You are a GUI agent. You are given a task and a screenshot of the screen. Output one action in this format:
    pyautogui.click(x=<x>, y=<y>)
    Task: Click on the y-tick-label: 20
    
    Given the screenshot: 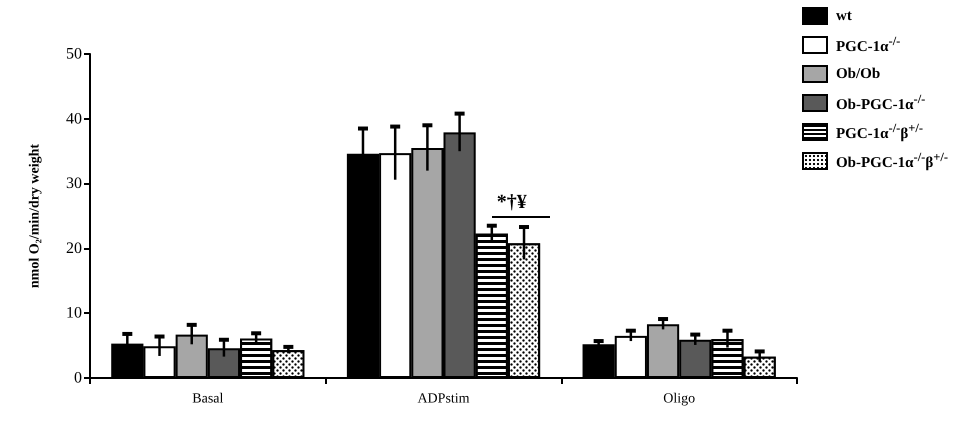 What is the action you would take?
    pyautogui.click(x=74, y=248)
    